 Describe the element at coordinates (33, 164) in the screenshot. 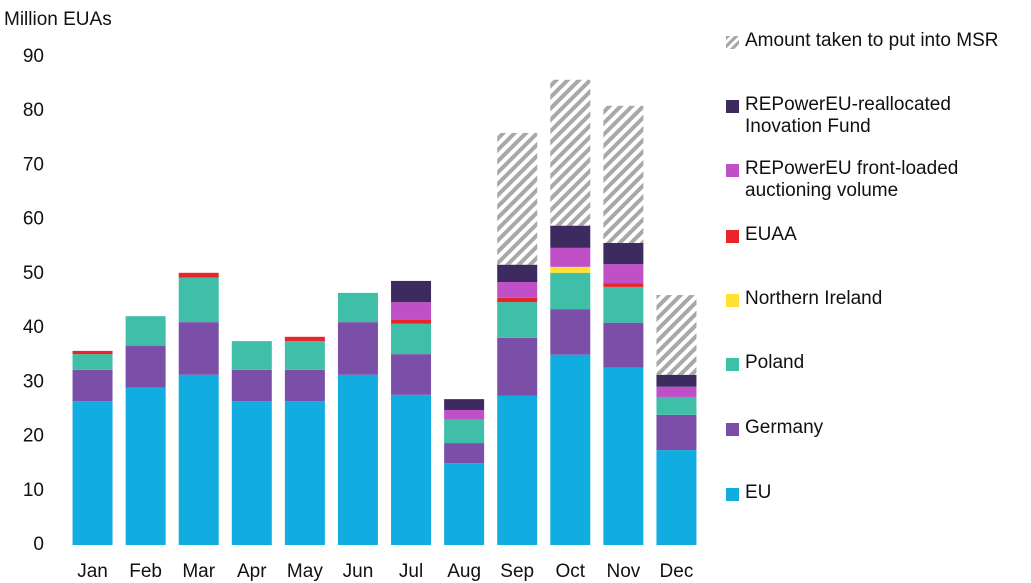

I see `y-tick-label: 70` at that location.